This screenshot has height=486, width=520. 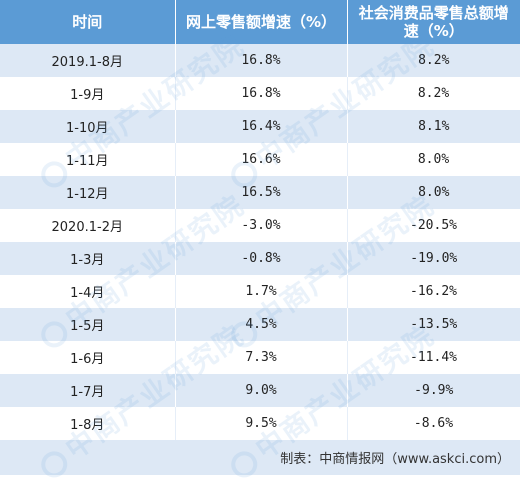 I want to click on cell-period: 1-4月, so click(x=88, y=291).